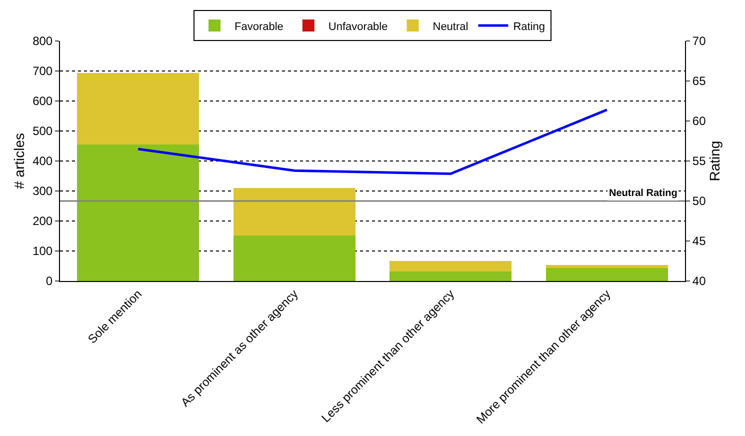  Describe the element at coordinates (42, 251) in the screenshot. I see `y-tick-label: 100` at that location.